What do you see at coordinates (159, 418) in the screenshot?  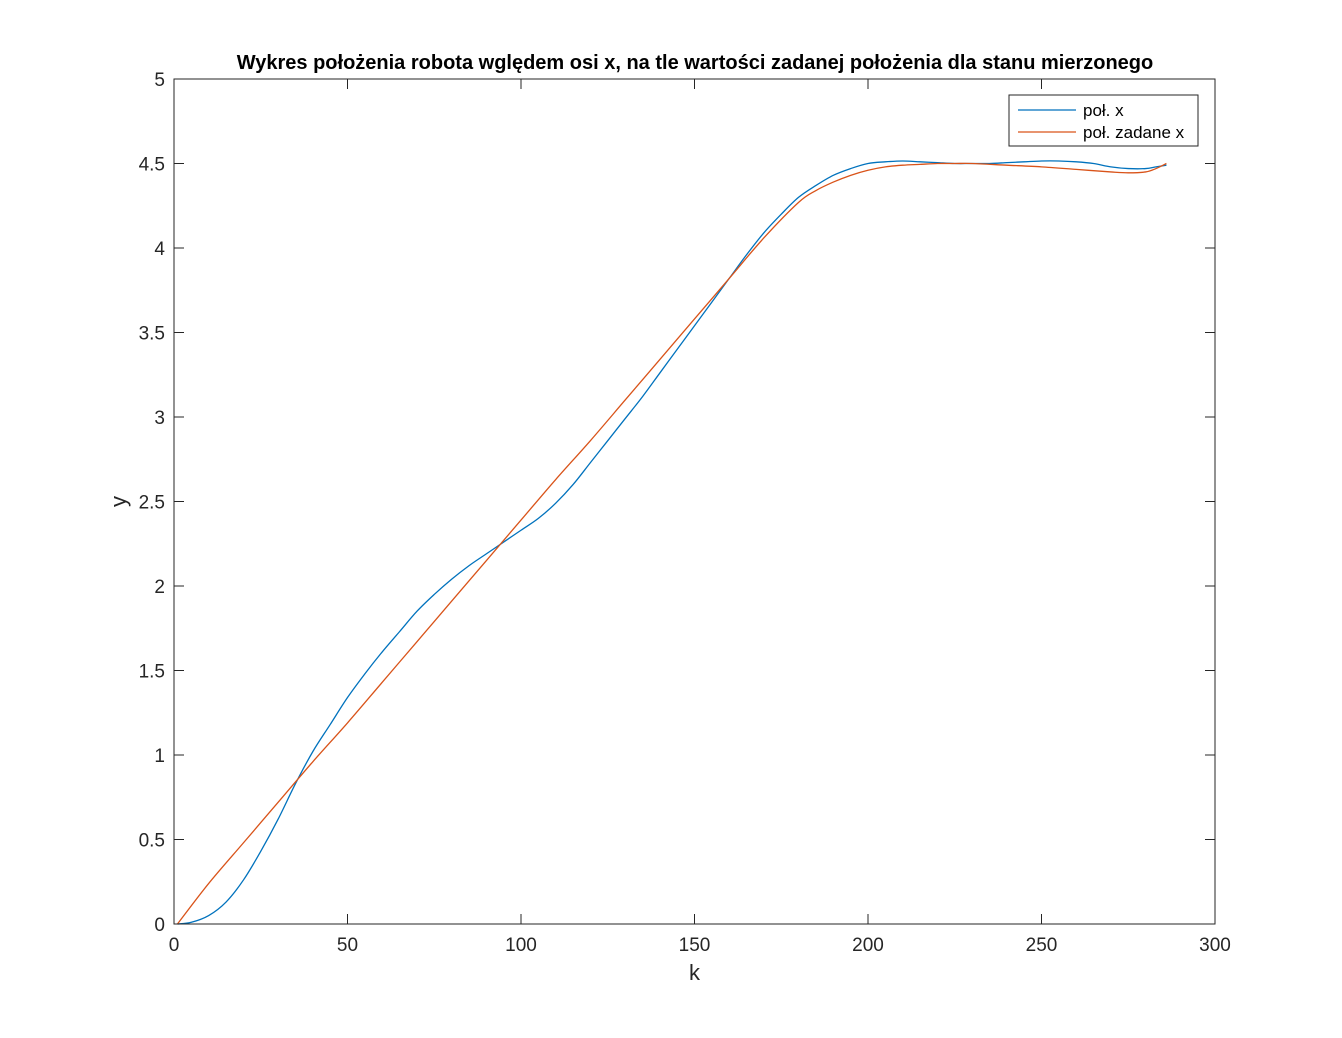 I see `y-tick-label: 3` at bounding box center [159, 418].